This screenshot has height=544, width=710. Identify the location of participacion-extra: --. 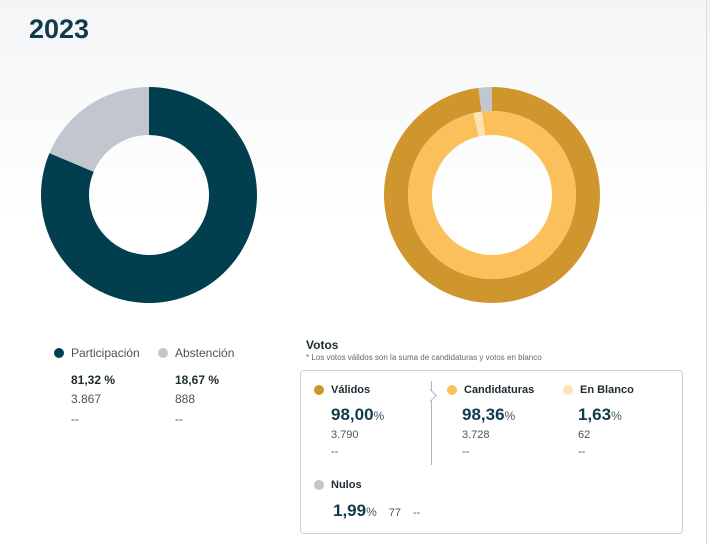
(75, 419).